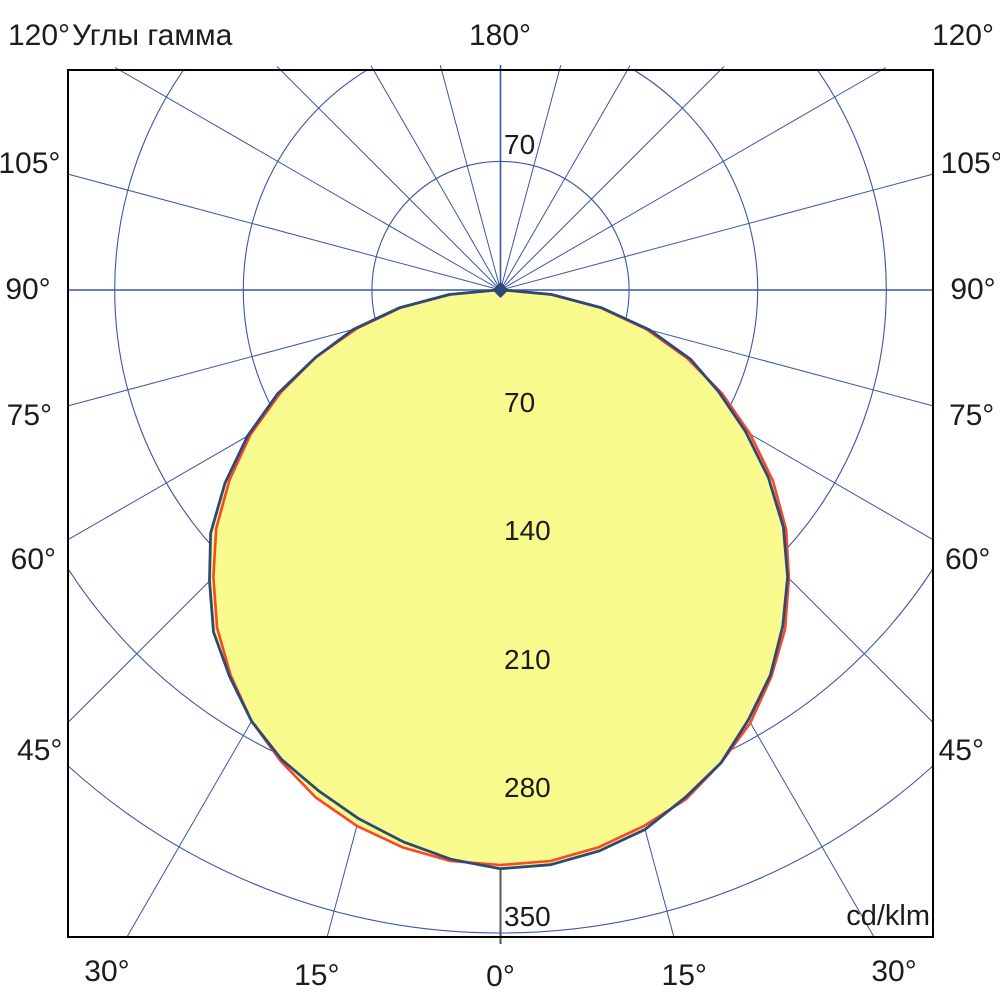 This screenshot has width=1000, height=1000. What do you see at coordinates (961, 750) in the screenshot?
I see `gamma-label-right-45: 45°` at bounding box center [961, 750].